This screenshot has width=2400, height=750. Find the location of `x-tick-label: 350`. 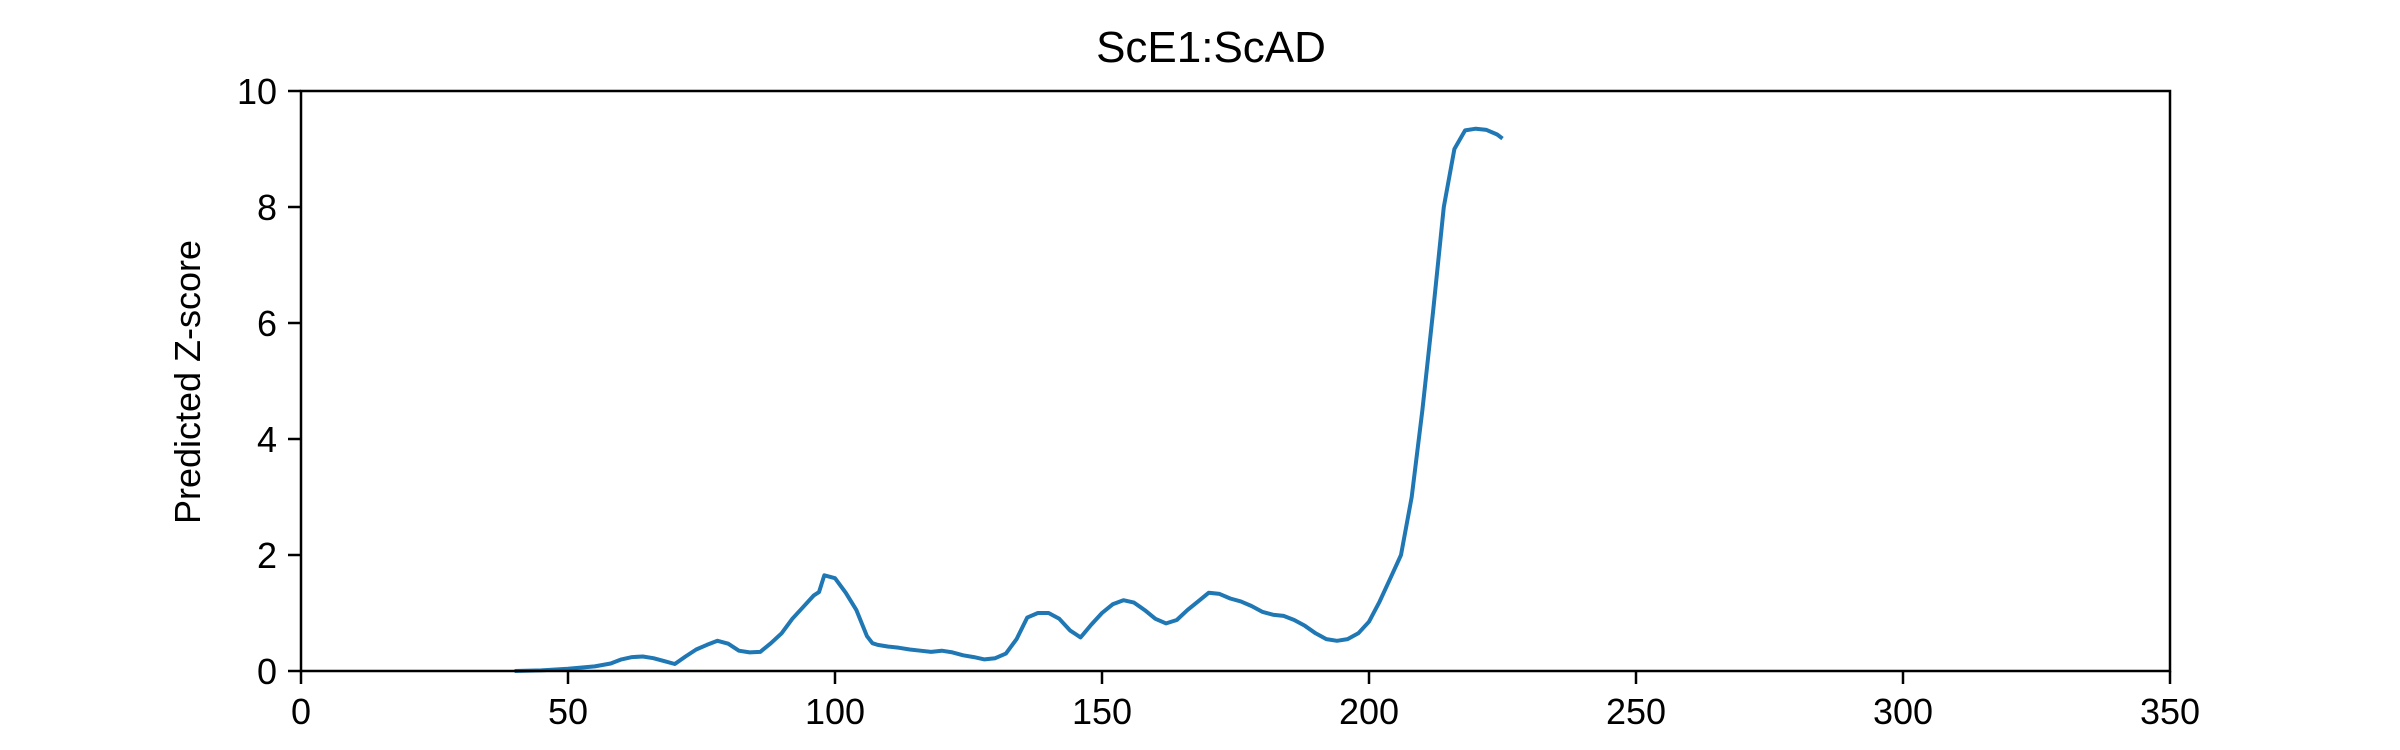

x-tick-label: 350 is located at coordinates (2170, 711).